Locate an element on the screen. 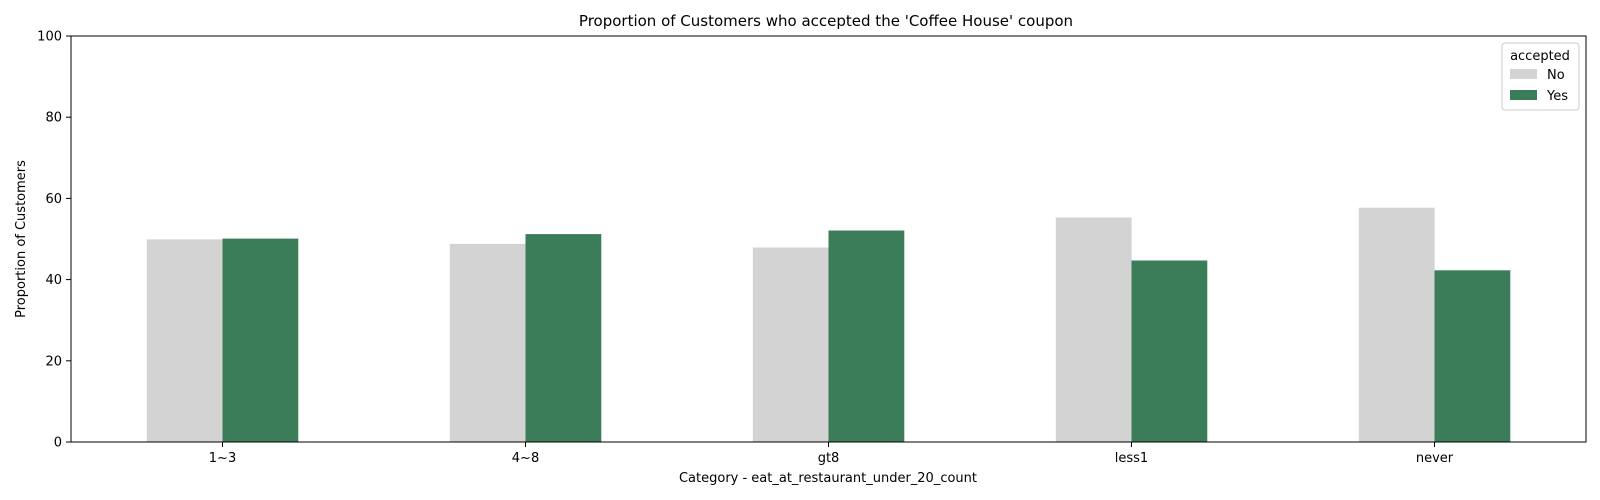  y-axis-label: Proportion of Customers is located at coordinates (21, 239).